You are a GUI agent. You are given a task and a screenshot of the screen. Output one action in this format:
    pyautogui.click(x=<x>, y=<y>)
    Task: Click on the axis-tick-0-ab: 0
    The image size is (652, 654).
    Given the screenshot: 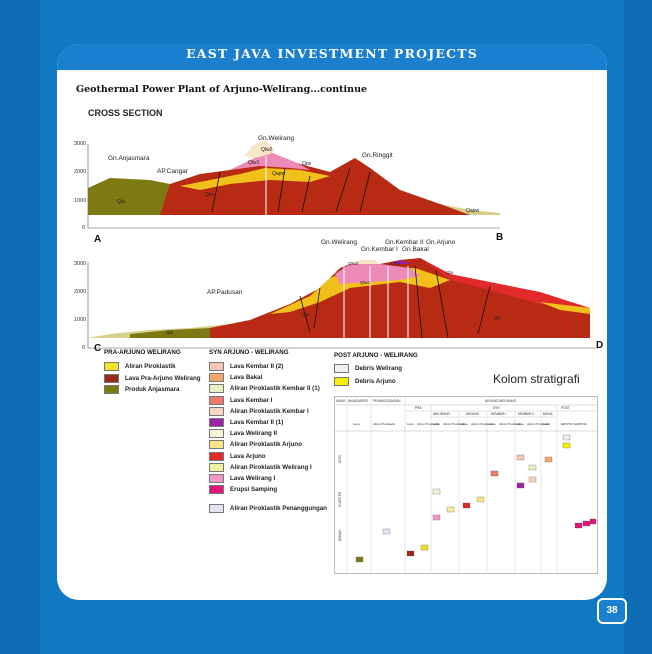 What is the action you would take?
    pyautogui.click(x=84, y=228)
    